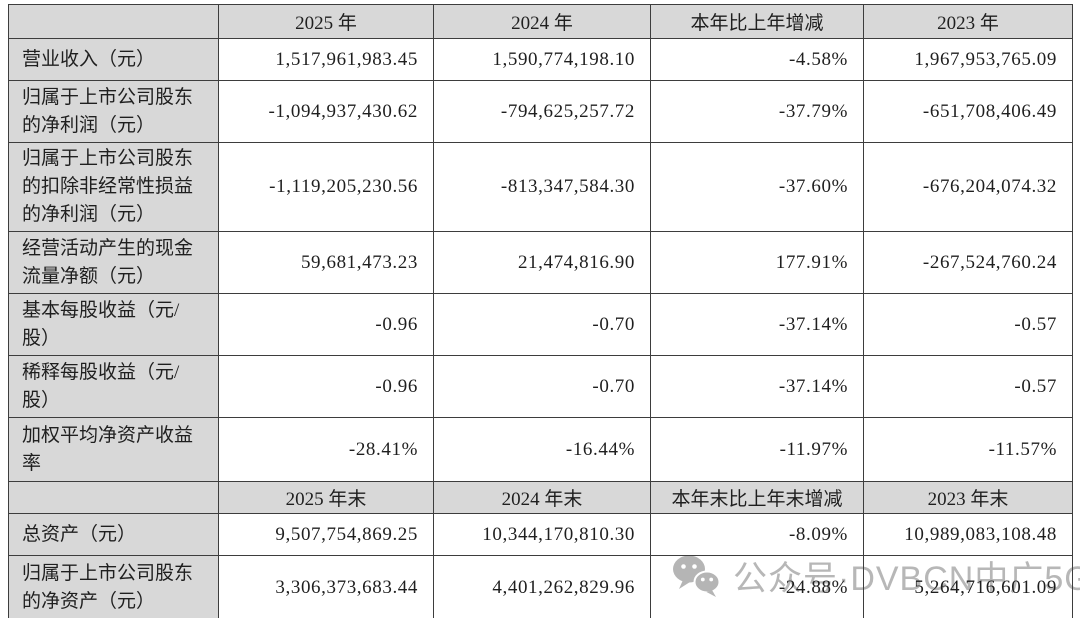 The image size is (1080, 618). Describe the element at coordinates (757, 586) in the screenshot. I see `value-cell: -24.88%` at that location.